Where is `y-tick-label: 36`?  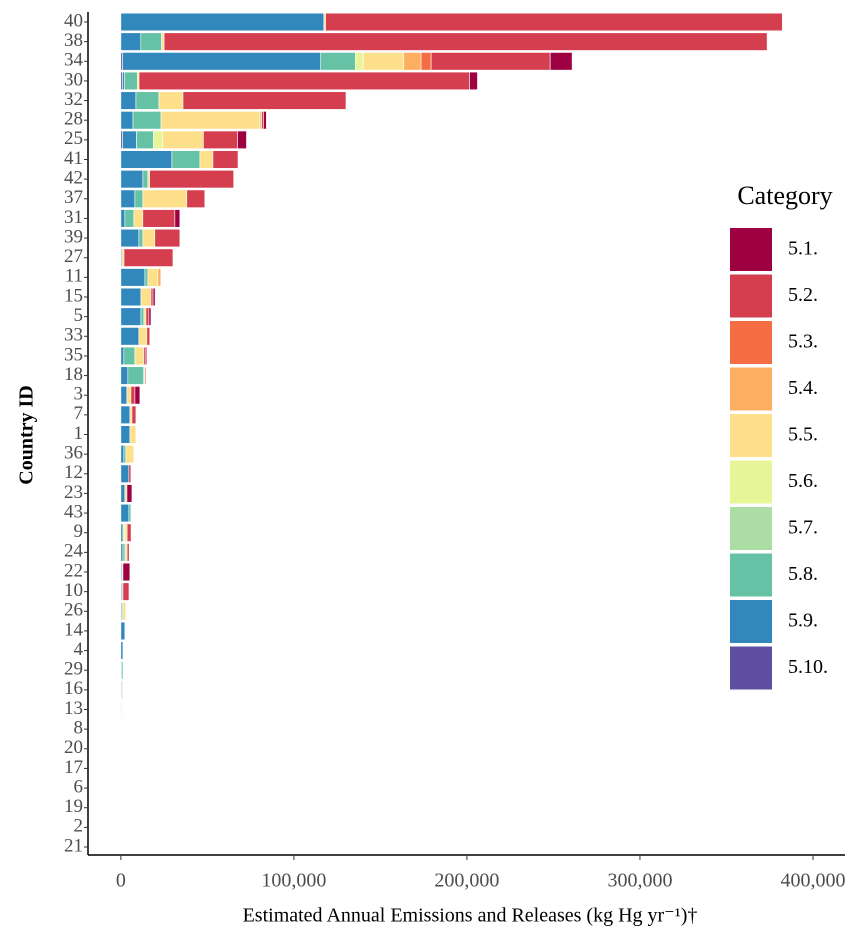
y-tick-label: 36 is located at coordinates (73, 453).